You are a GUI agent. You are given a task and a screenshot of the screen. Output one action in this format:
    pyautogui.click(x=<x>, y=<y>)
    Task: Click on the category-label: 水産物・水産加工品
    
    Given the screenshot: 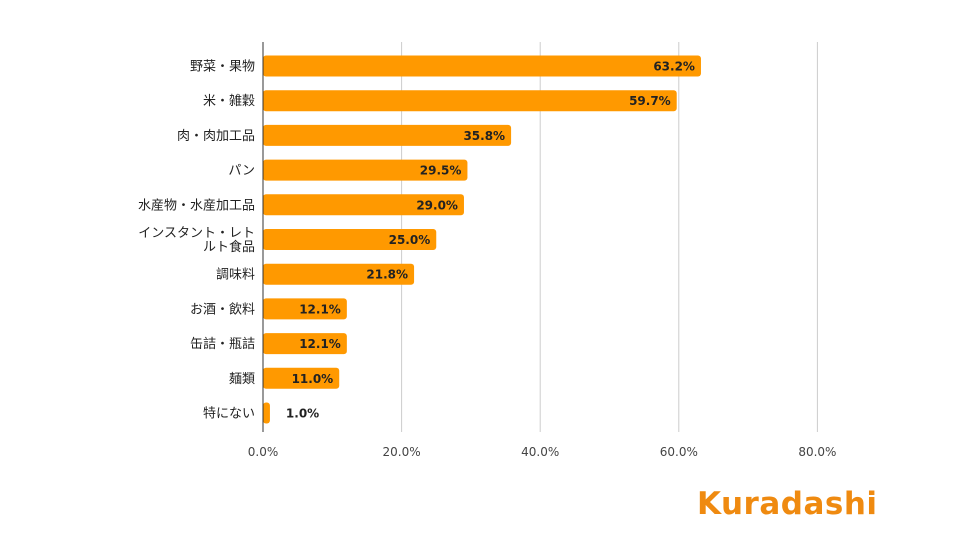 What is the action you would take?
    pyautogui.click(x=196, y=205)
    